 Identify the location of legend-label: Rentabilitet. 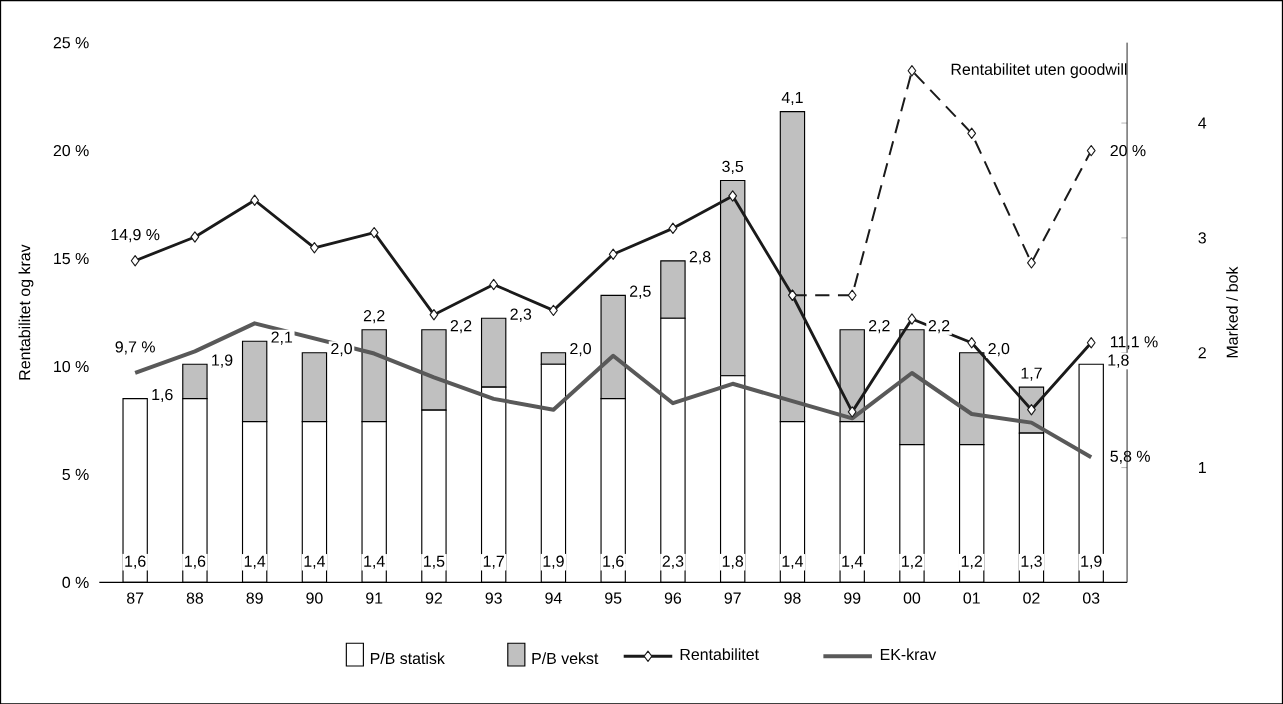
(719, 654).